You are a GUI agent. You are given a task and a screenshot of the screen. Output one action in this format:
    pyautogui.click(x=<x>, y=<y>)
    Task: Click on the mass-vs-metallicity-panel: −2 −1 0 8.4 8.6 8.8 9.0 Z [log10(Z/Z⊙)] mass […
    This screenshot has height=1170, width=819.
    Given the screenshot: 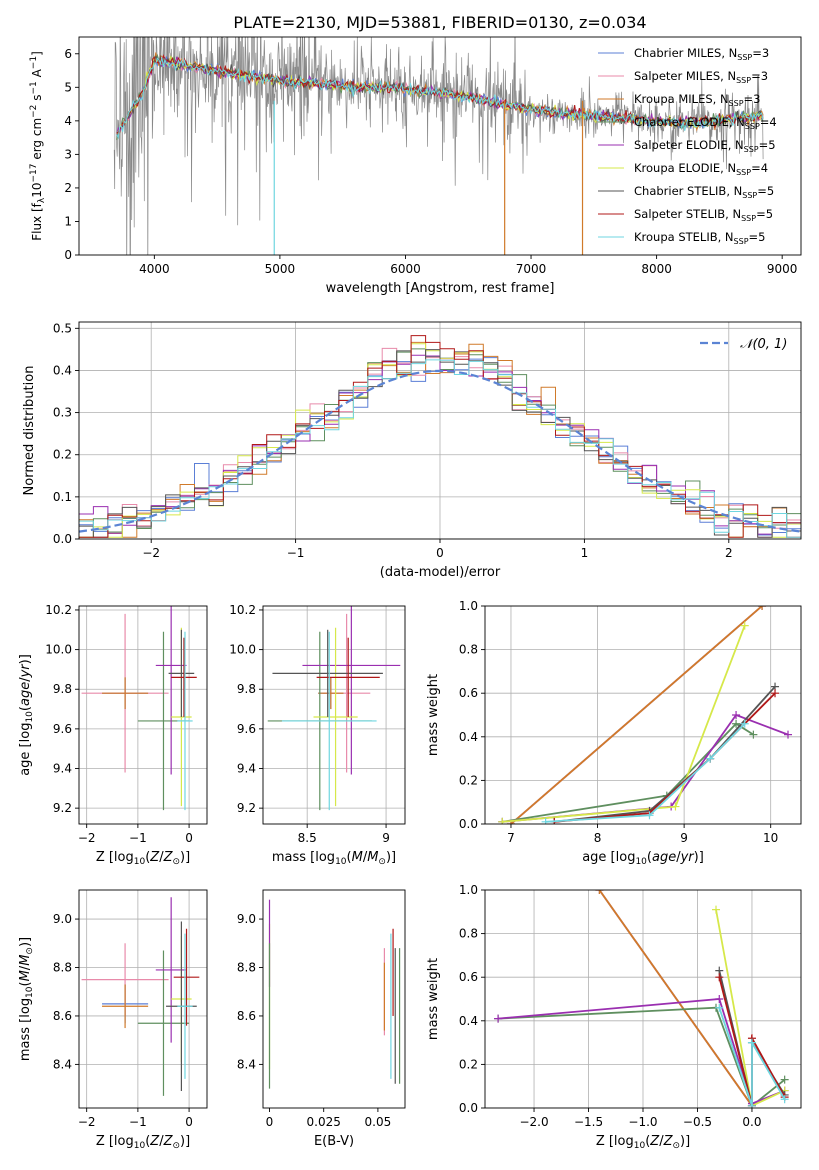 What is the action you would take?
    pyautogui.click(x=113, y=1020)
    